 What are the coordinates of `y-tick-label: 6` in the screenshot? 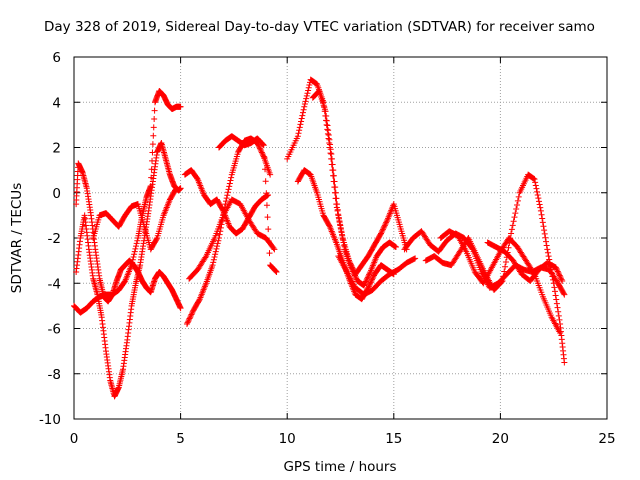 It's located at (56, 58).